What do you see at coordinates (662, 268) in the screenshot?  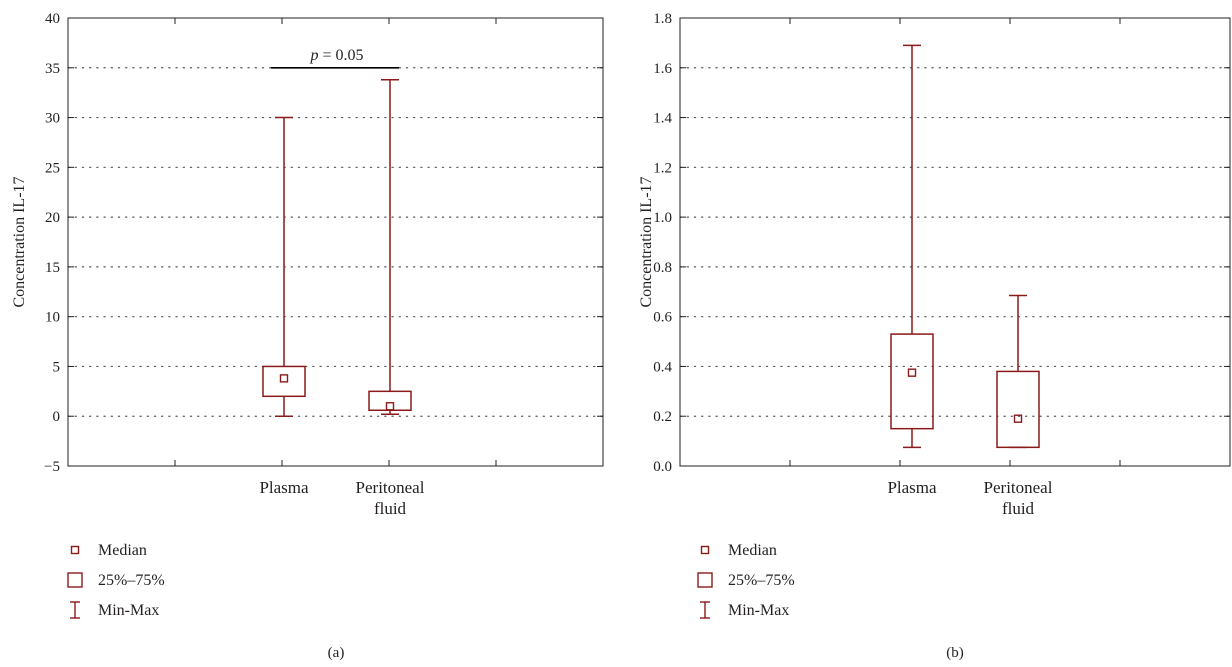 I see `y-tick-label: 0.8` at bounding box center [662, 268].